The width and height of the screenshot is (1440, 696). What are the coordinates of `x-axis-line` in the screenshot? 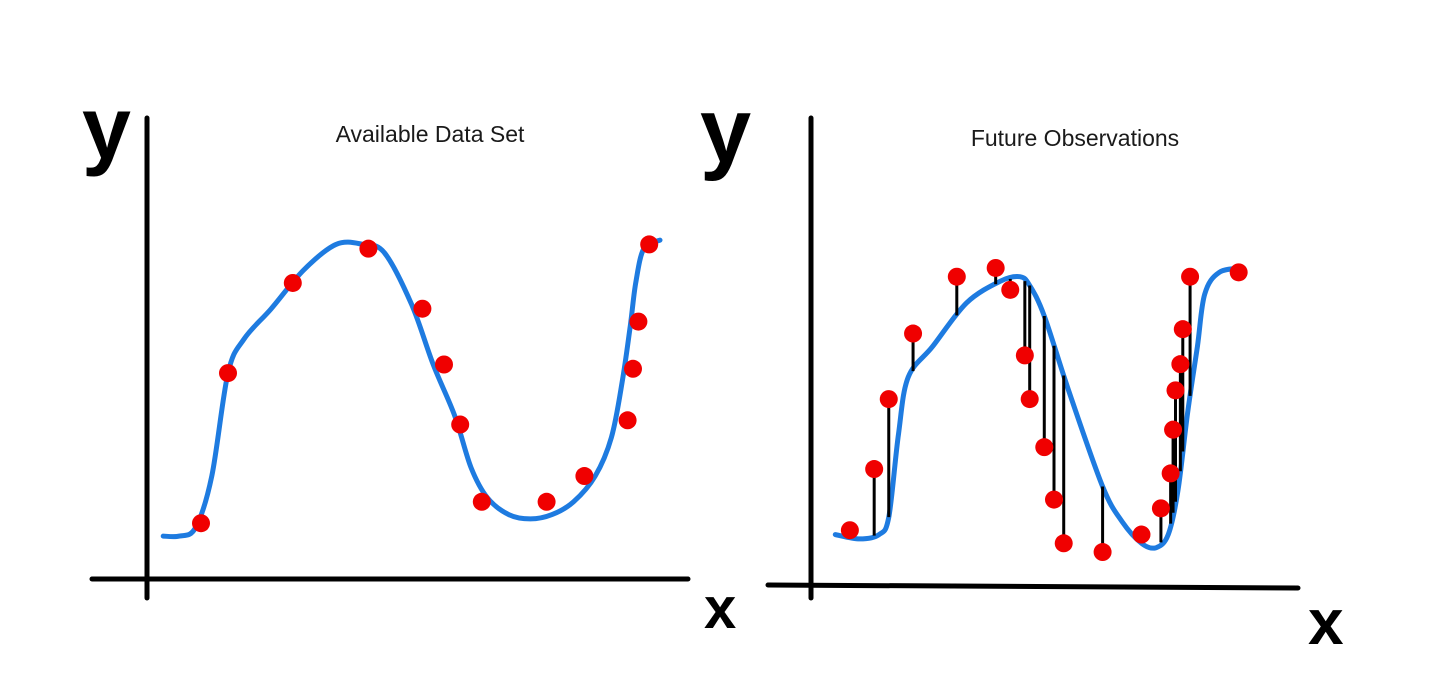 It's located at (1033, 586).